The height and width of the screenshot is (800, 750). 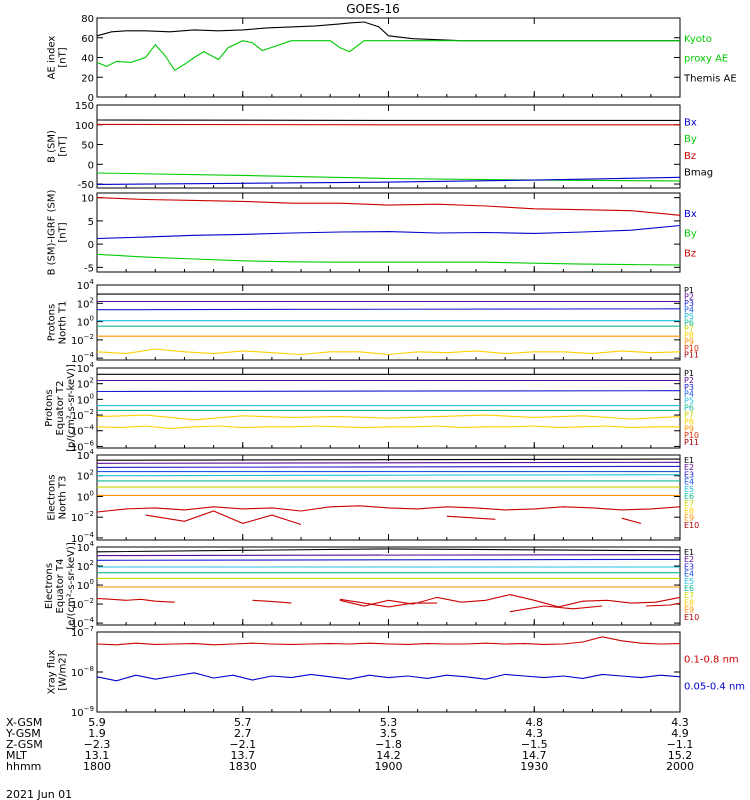 I want to click on legend-entry: Bmag, so click(x=698, y=172).